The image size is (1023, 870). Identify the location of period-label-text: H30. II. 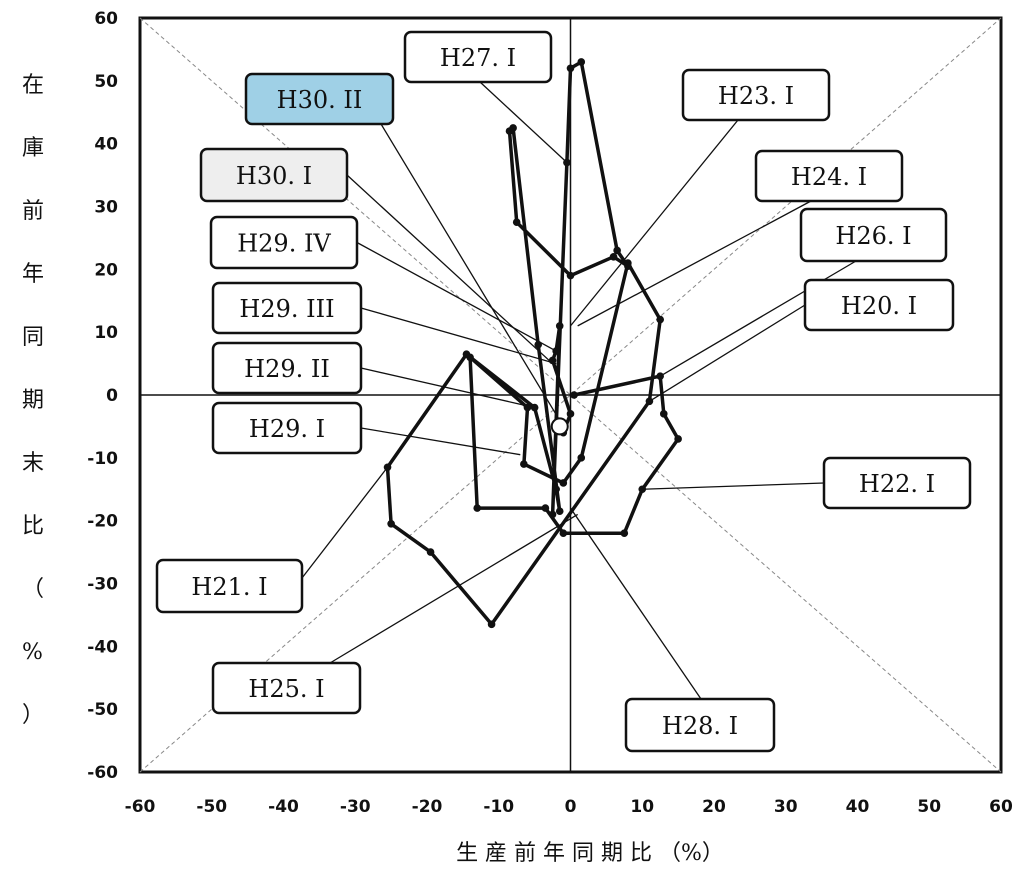
(320, 100).